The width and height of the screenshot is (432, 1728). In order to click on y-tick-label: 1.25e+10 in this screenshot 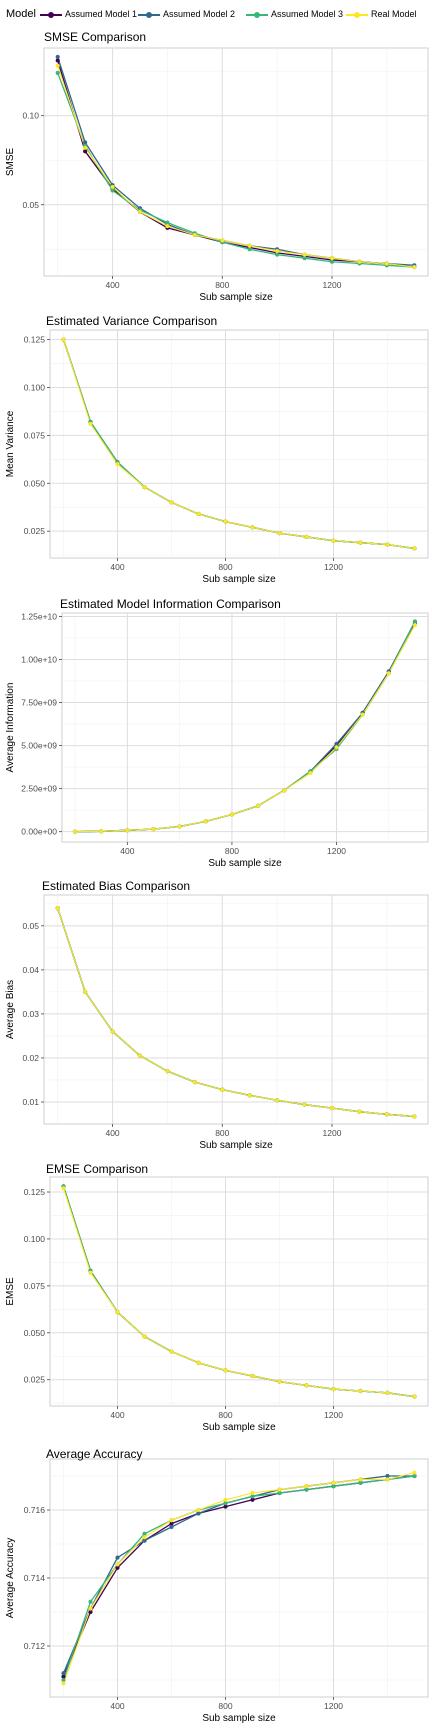, I will do `click(39, 616)`.